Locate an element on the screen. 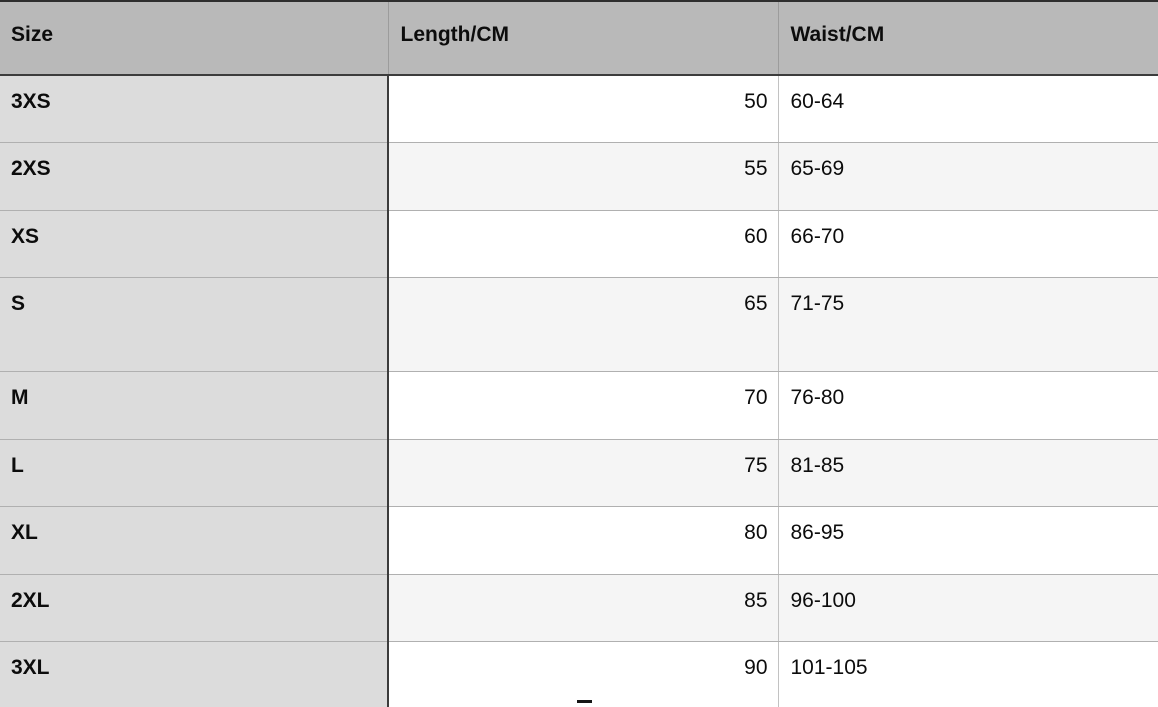 This screenshot has height=707, width=1158. waist-cell: 86-95 is located at coordinates (968, 540).